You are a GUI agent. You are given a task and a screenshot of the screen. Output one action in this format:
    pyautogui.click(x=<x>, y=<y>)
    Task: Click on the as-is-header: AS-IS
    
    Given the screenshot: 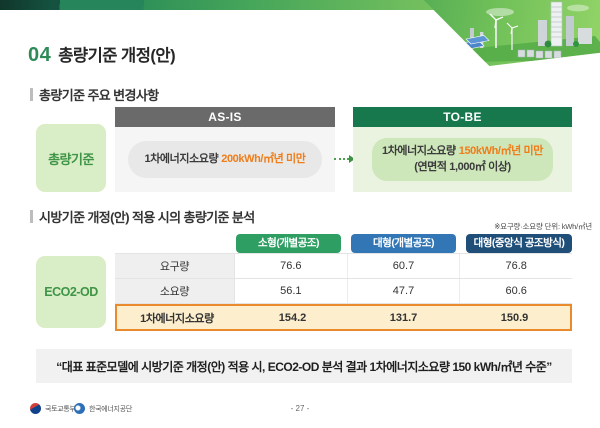 What is the action you would take?
    pyautogui.click(x=225, y=117)
    